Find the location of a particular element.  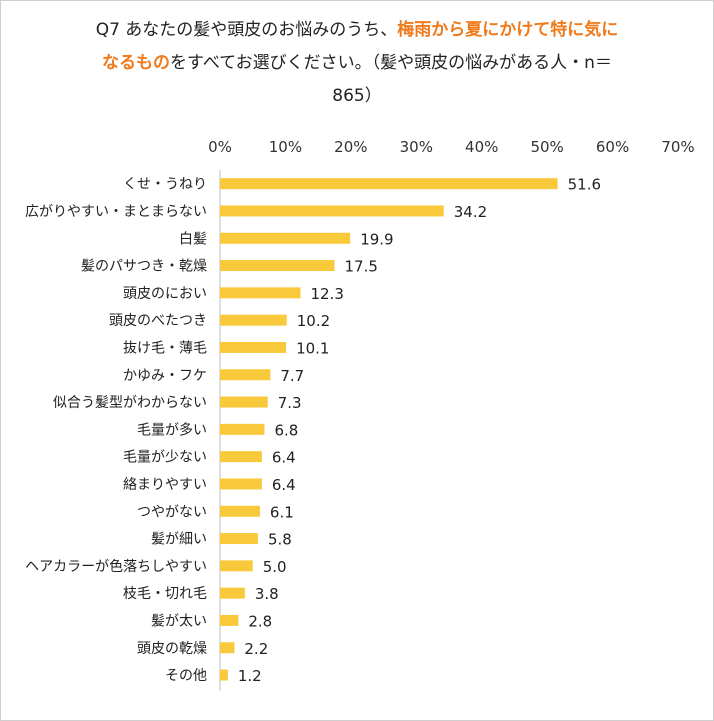

title-part-1: Q7 あなたの髪や頭皮のお悩みのうち、 is located at coordinates (246, 30).